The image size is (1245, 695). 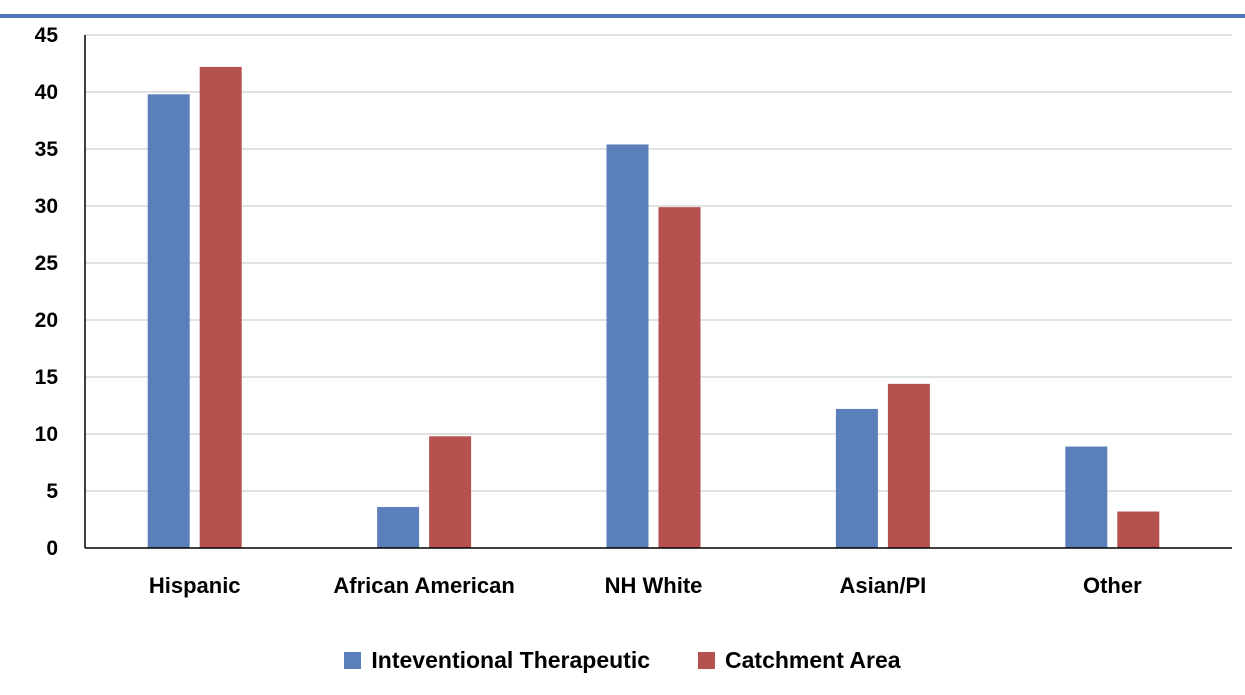 I want to click on legend-label-series-2: Catchment Area, so click(x=813, y=659).